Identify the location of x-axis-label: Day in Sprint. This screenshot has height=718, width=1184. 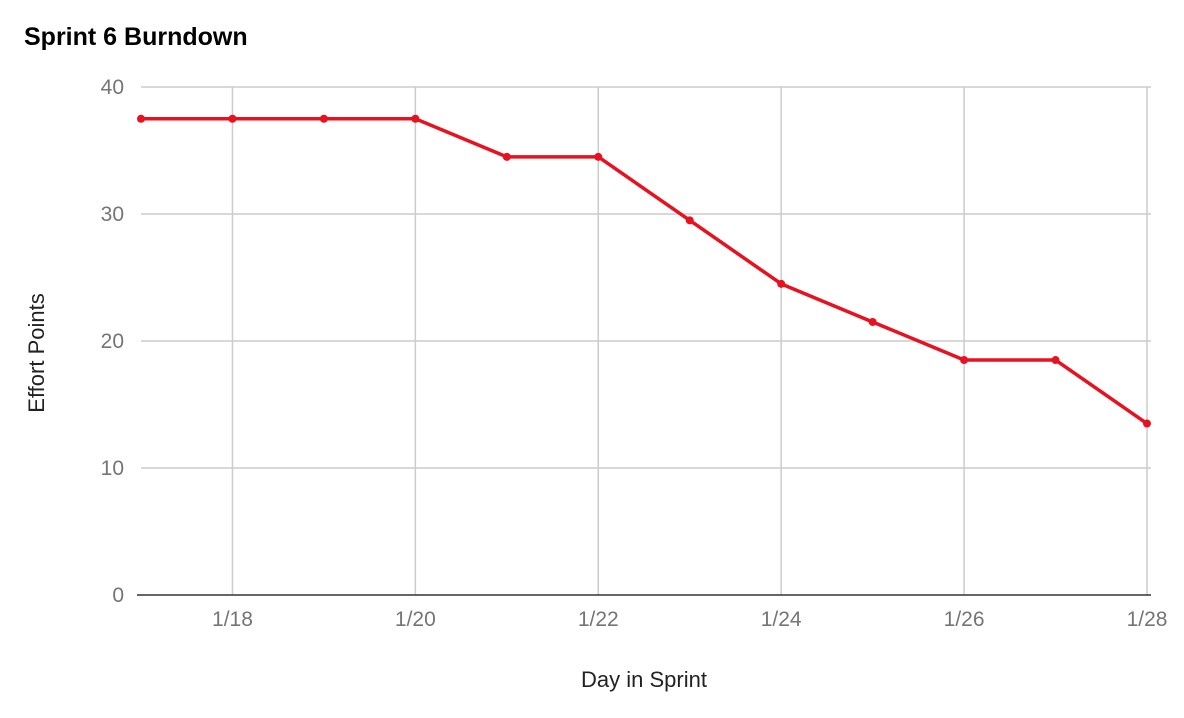
(644, 679).